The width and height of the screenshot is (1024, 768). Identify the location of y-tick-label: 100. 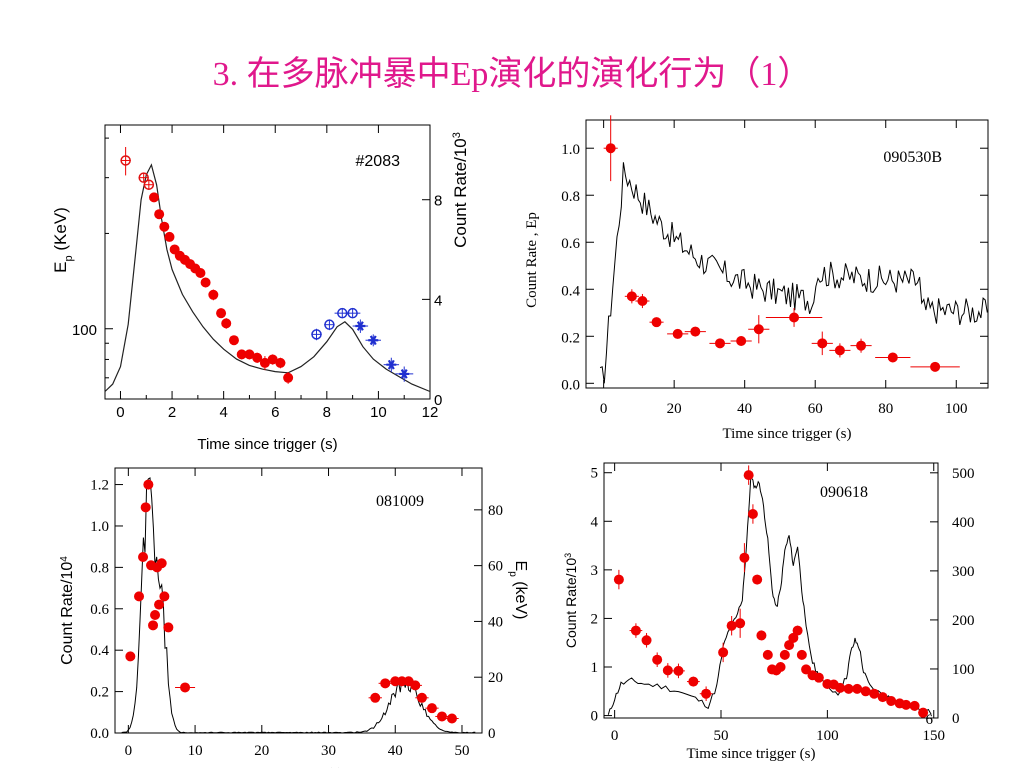
(84, 330).